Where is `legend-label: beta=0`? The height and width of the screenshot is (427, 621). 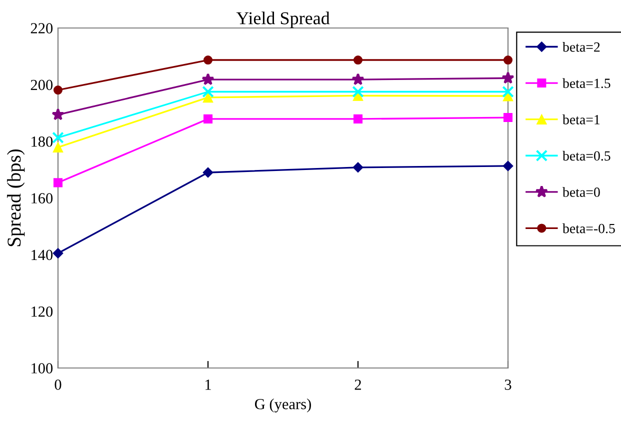 legend-label: beta=0 is located at coordinates (581, 192).